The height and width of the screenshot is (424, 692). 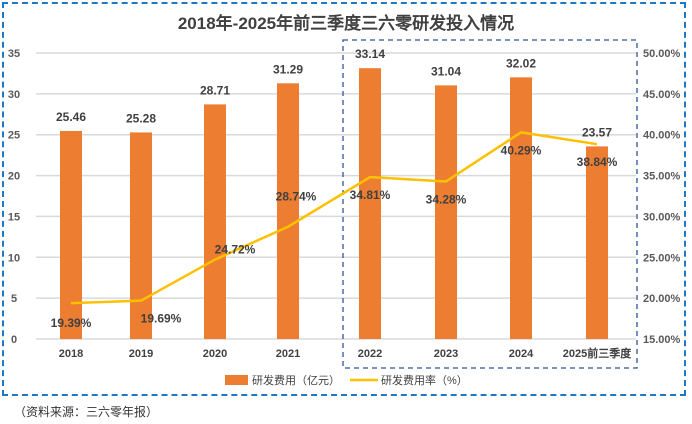 What do you see at coordinates (521, 208) in the screenshot?
I see `bar-2024` at bounding box center [521, 208].